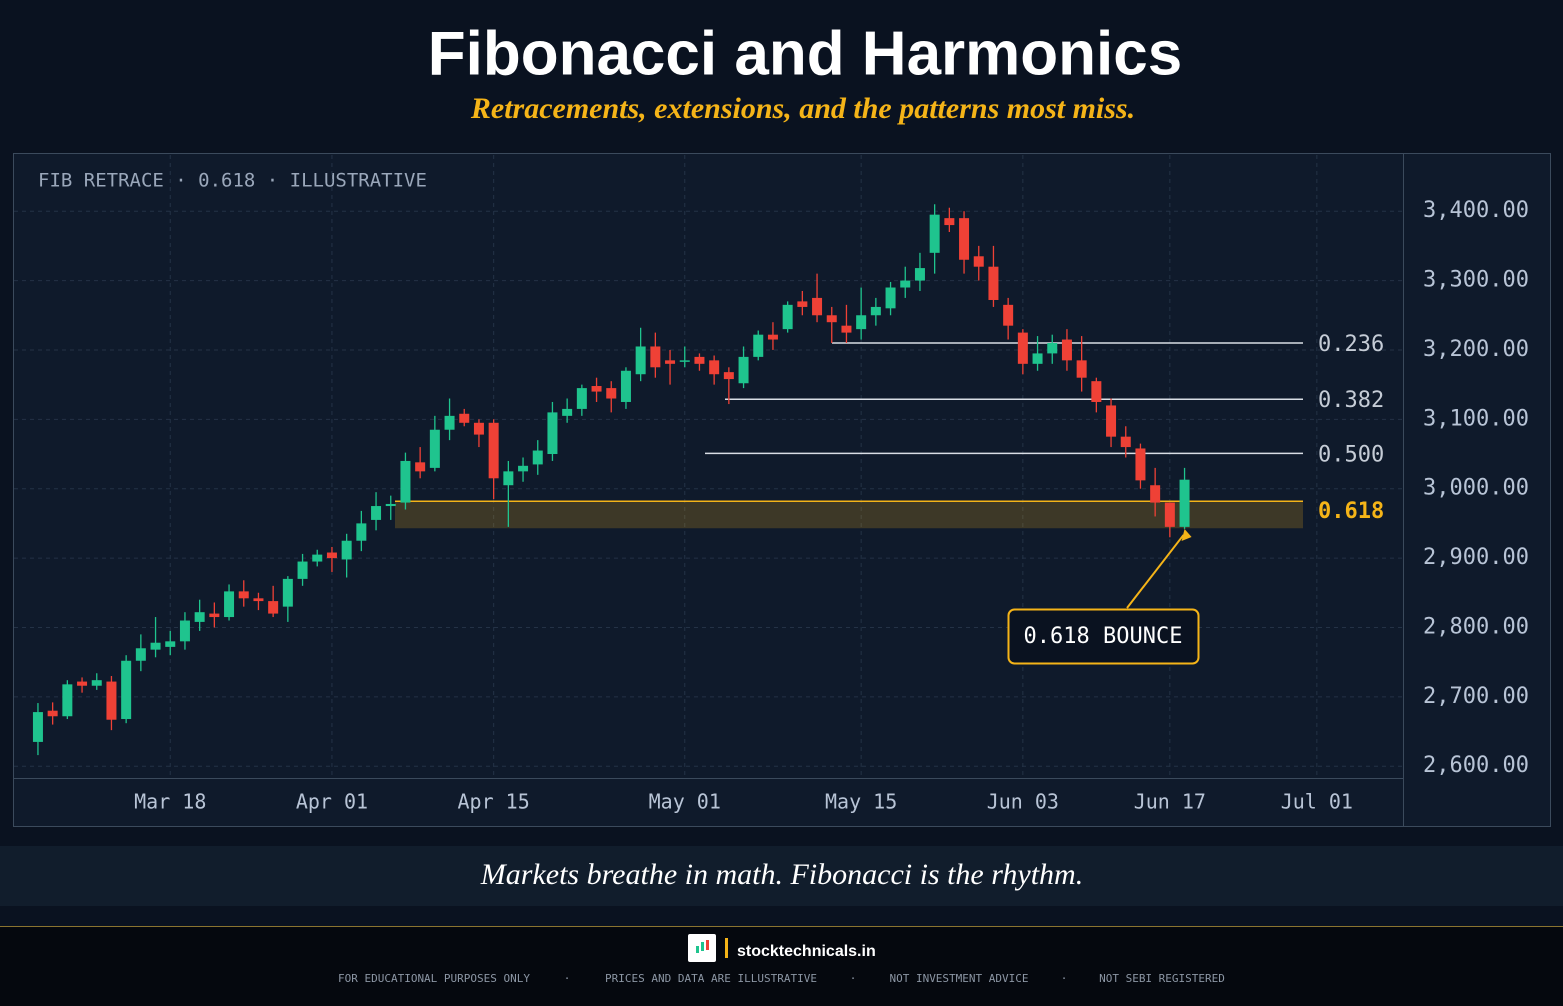 The height and width of the screenshot is (1006, 1563). What do you see at coordinates (1351, 400) in the screenshot?
I see `fib-label: 0.382` at bounding box center [1351, 400].